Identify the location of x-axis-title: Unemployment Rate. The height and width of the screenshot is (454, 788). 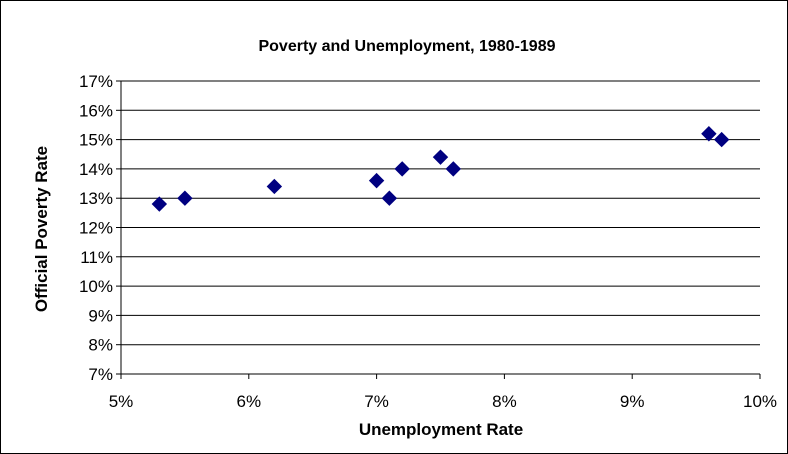
(441, 429).